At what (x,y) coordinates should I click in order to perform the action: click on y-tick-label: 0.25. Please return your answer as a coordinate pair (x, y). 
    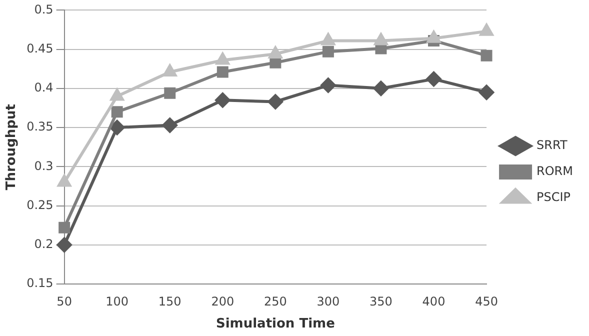
    Looking at the image, I should click on (40, 205).